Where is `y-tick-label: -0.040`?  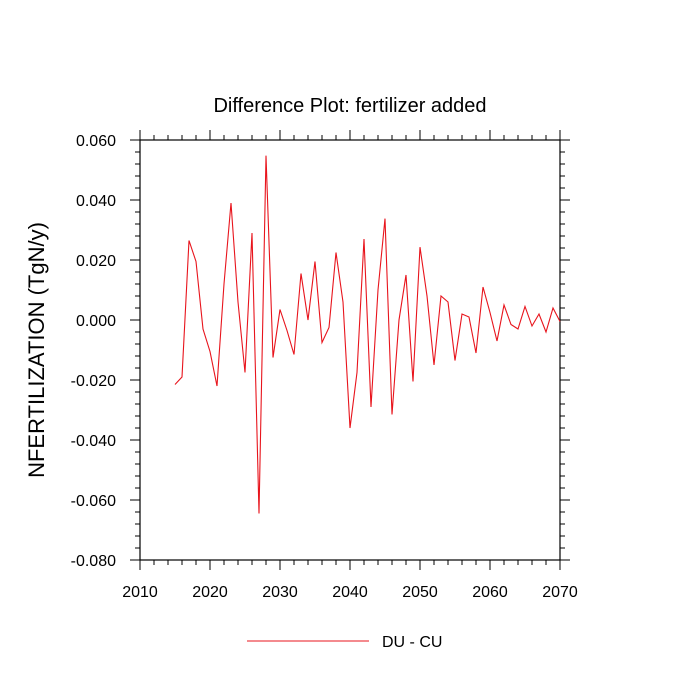
y-tick-label: -0.040 is located at coordinates (93, 441).